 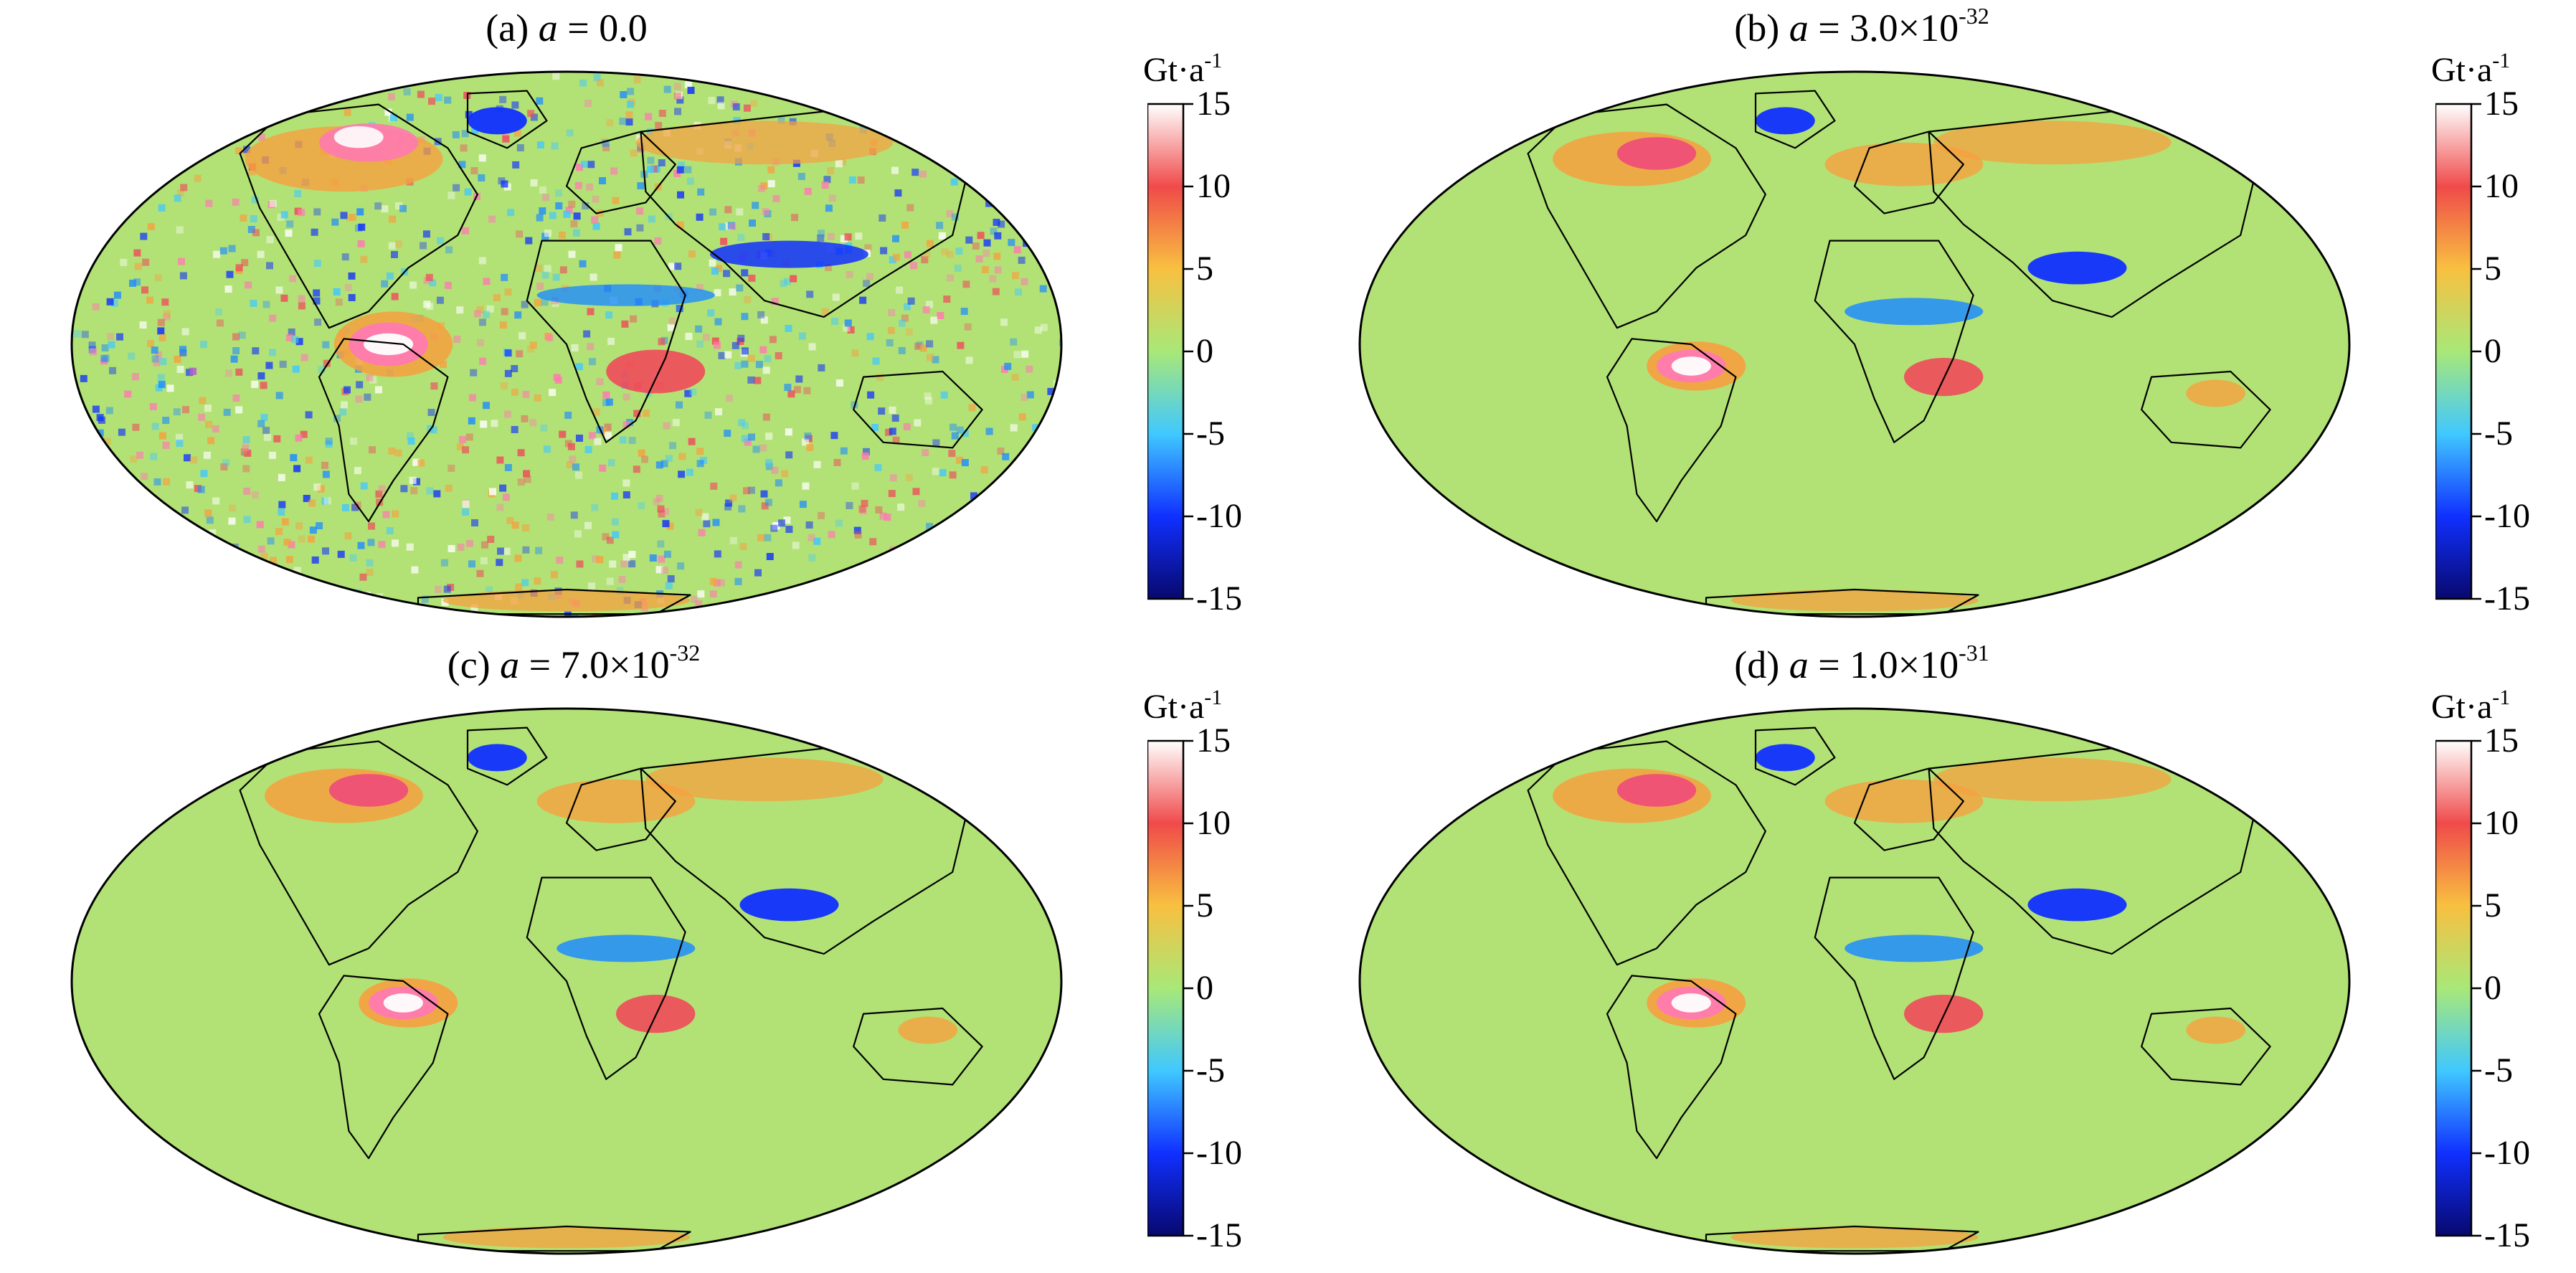 I want to click on colorbar-tick-label: 5, so click(x=1204, y=905).